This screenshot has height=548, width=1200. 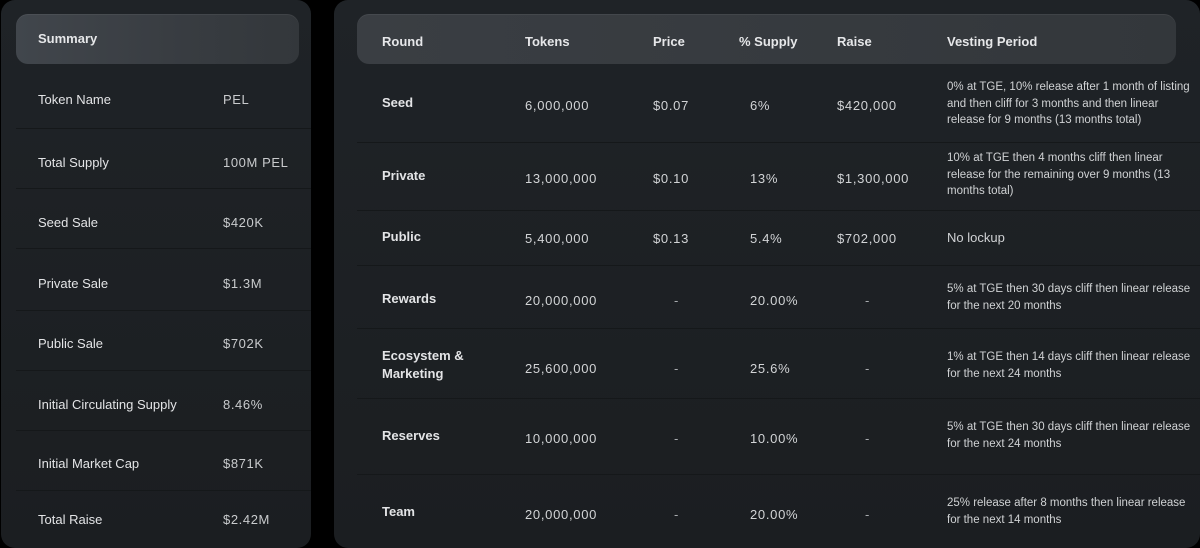 What do you see at coordinates (547, 41) in the screenshot?
I see `column-header-tokens: Tokens` at bounding box center [547, 41].